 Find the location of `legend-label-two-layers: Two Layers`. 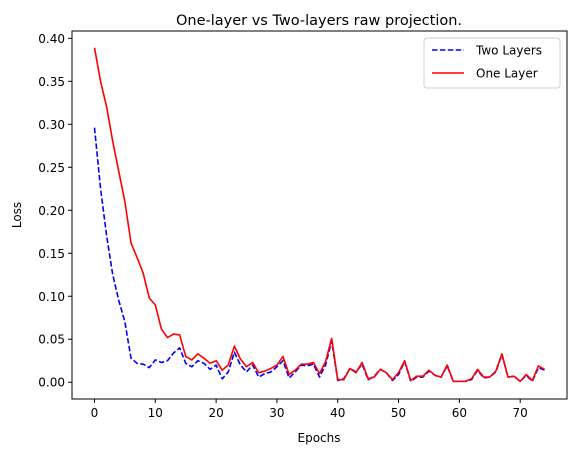

legend-label-two-layers: Two Layers is located at coordinates (508, 51).